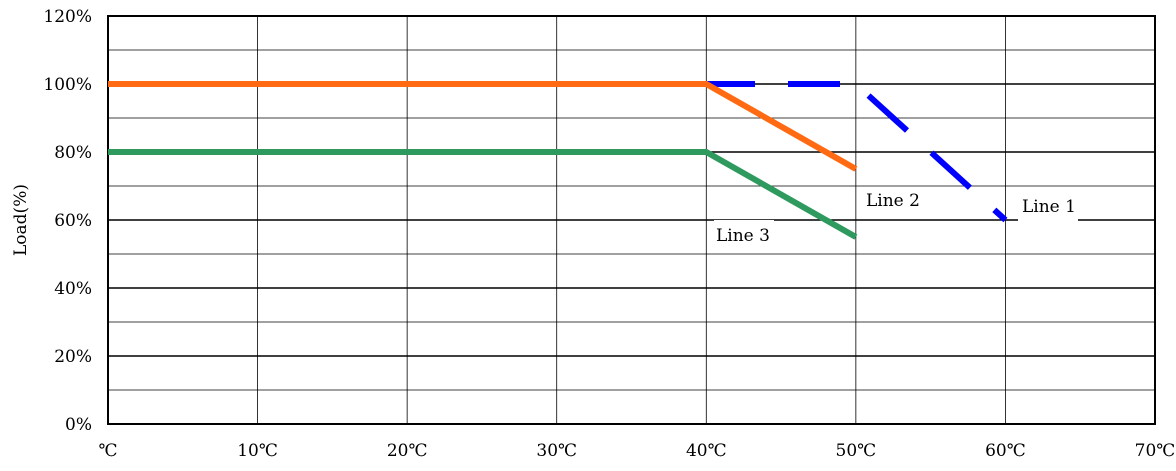 This screenshot has width=1176, height=471. What do you see at coordinates (78, 425) in the screenshot?
I see `y-tick-label: 0%` at bounding box center [78, 425].